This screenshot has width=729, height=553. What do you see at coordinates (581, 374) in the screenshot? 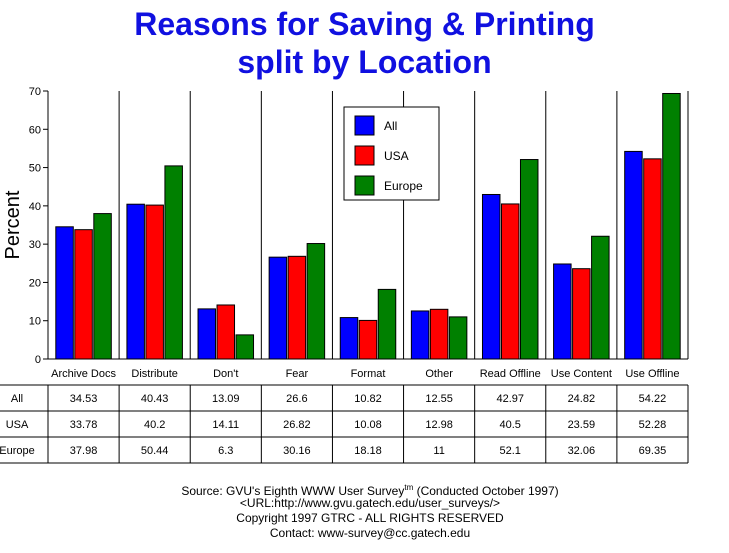
I see `category-label: Use Content` at bounding box center [581, 374].